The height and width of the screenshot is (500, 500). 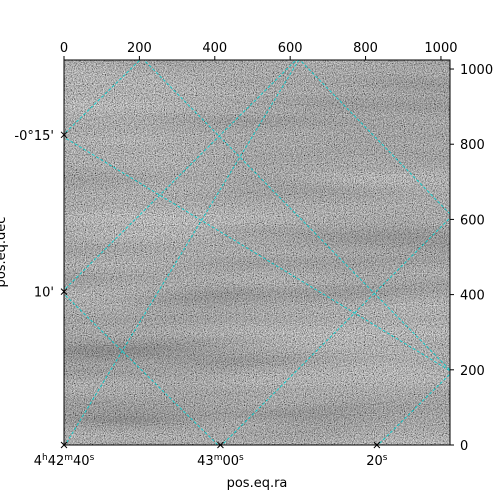 I want to click on right-tick-label: 600, so click(x=472, y=220).